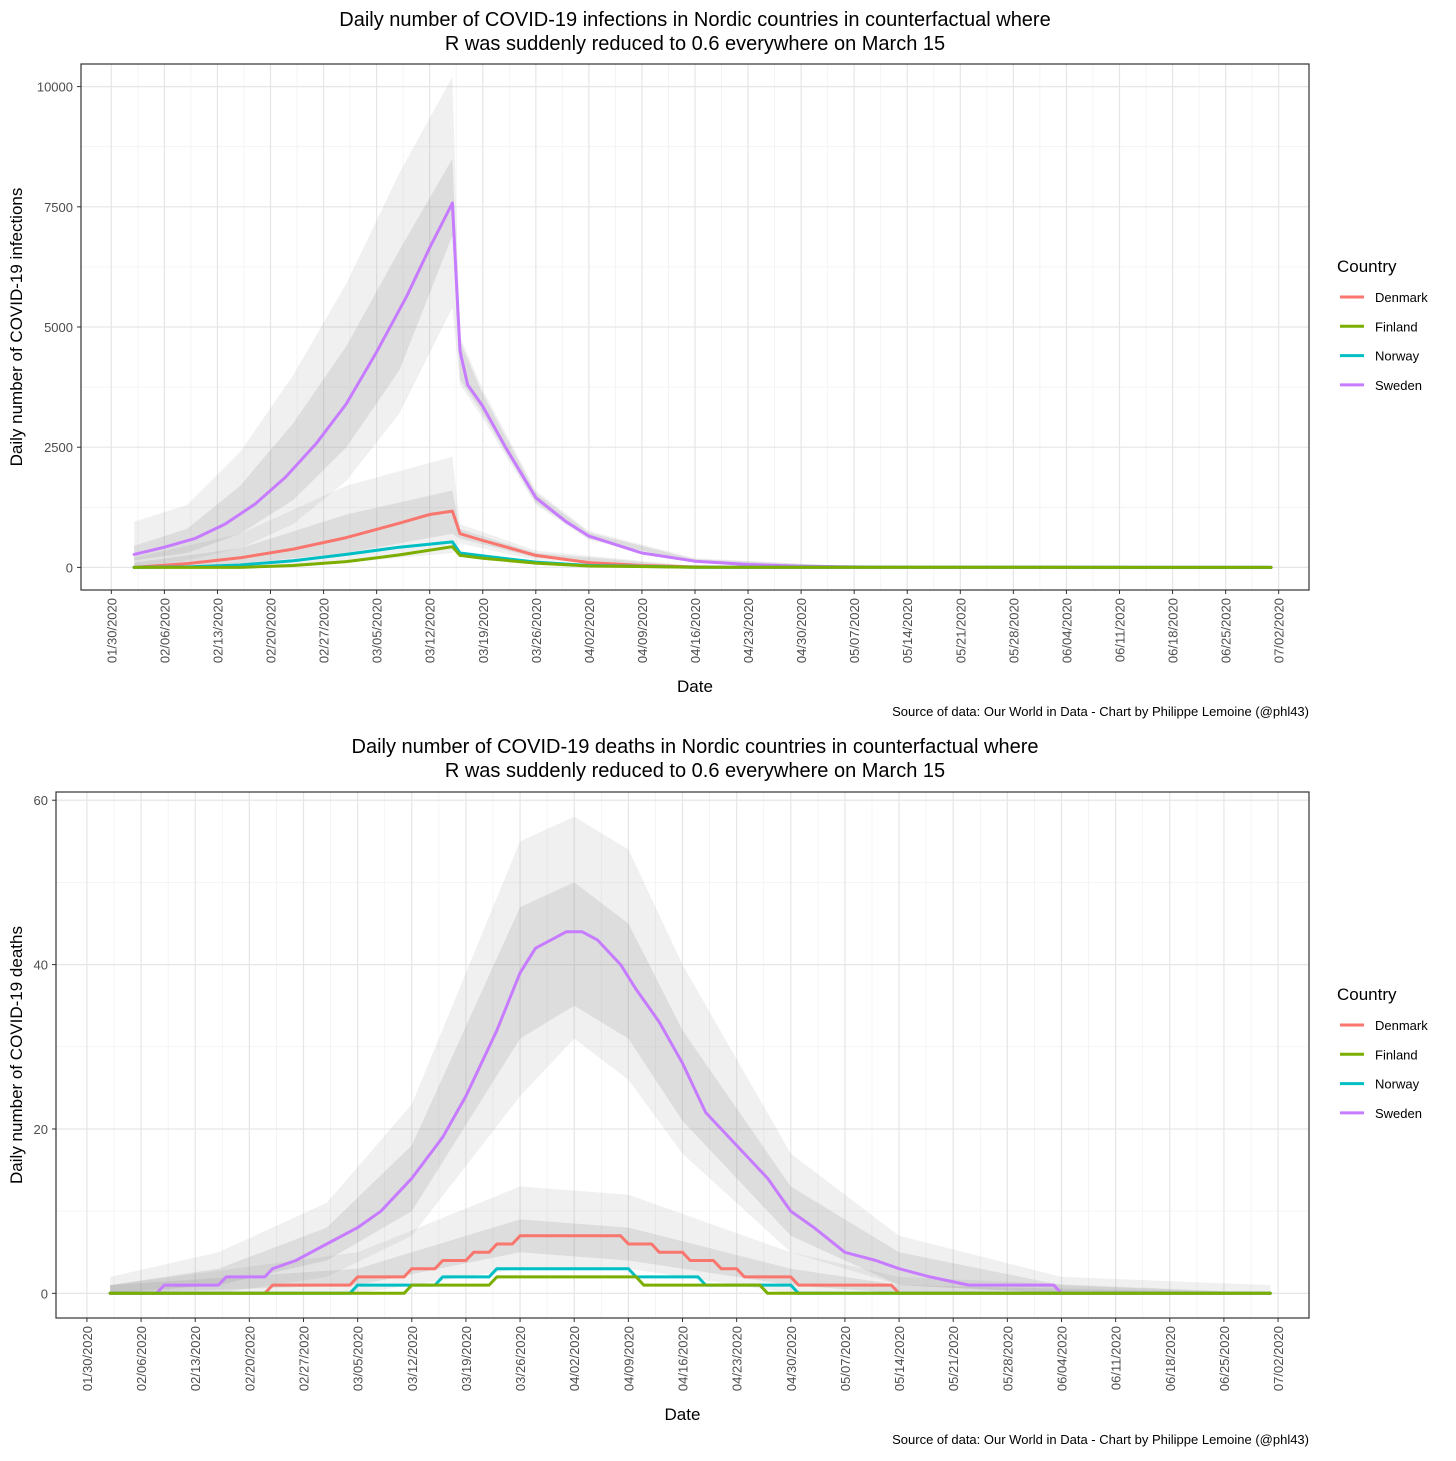 Image resolution: width=1456 pixels, height=1461 pixels. What do you see at coordinates (1401, 1025) in the screenshot?
I see `legend-label-denmark: Denmark` at bounding box center [1401, 1025].